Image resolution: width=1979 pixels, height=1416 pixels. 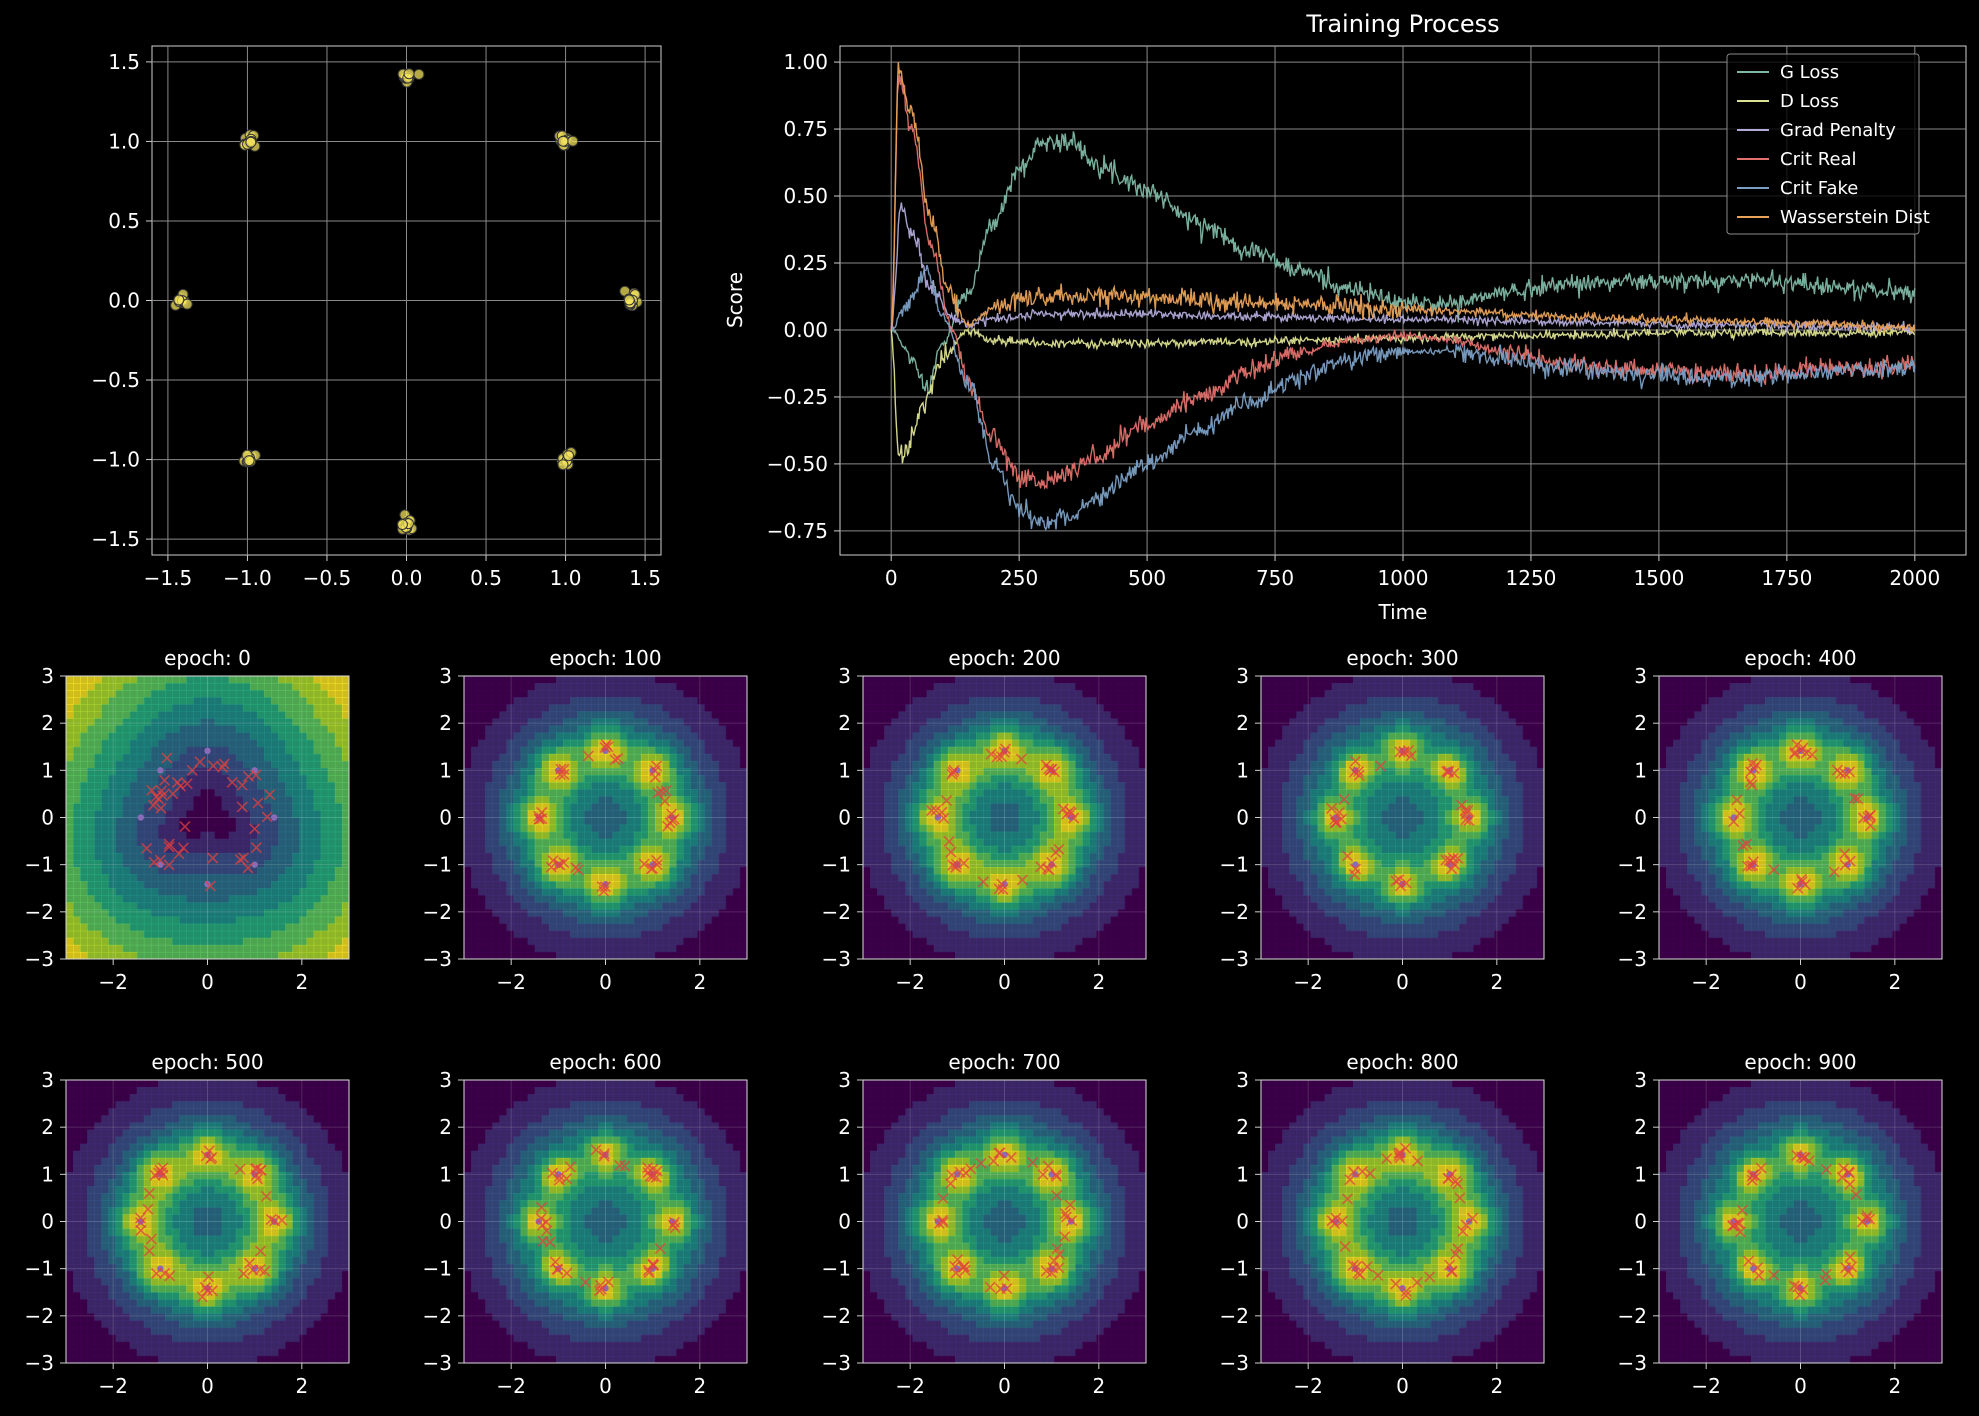 What do you see at coordinates (115, 380) in the screenshot?
I see `y-tick-label: −0.5` at bounding box center [115, 380].